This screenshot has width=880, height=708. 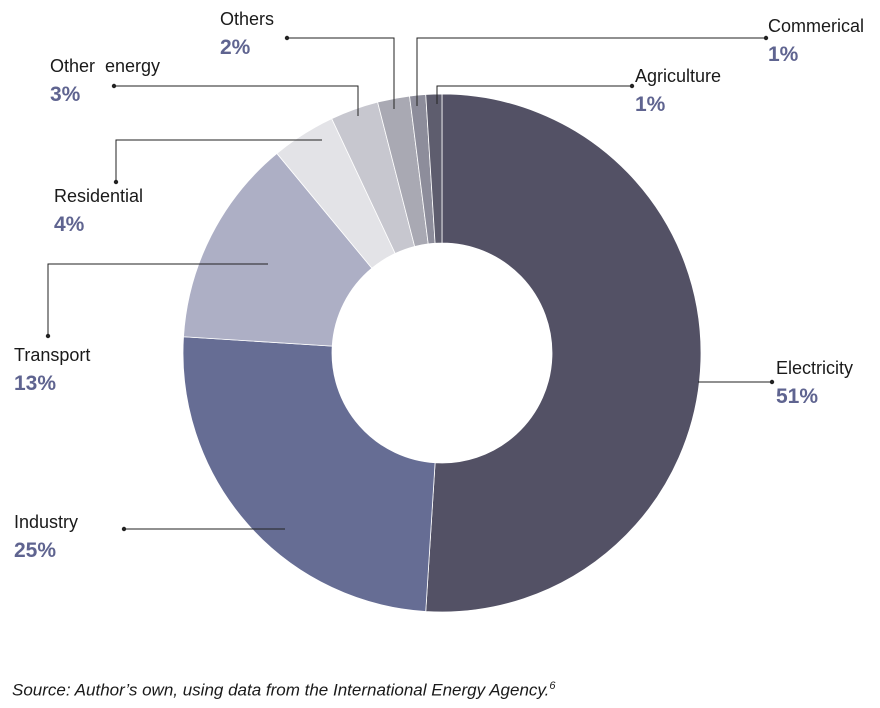 What do you see at coordinates (783, 54) in the screenshot?
I see `value-commerical: 1%` at bounding box center [783, 54].